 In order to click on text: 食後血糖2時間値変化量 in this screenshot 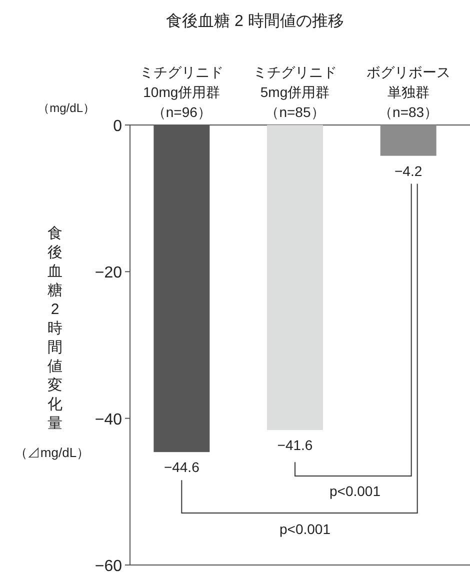, I will do `click(55, 328)`.